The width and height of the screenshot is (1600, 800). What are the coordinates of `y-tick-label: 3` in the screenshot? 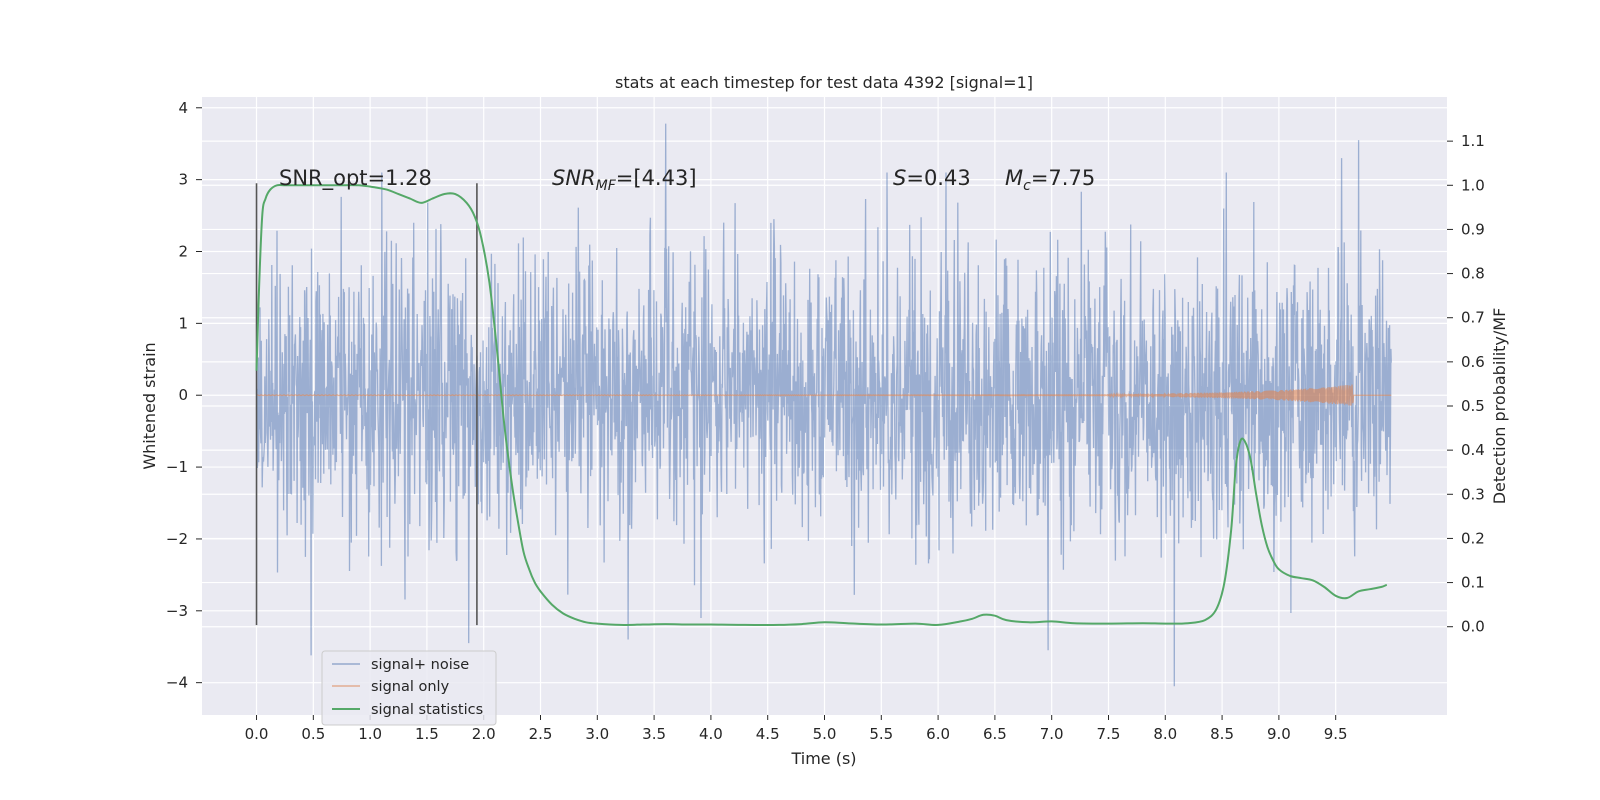 It's located at (183, 180).